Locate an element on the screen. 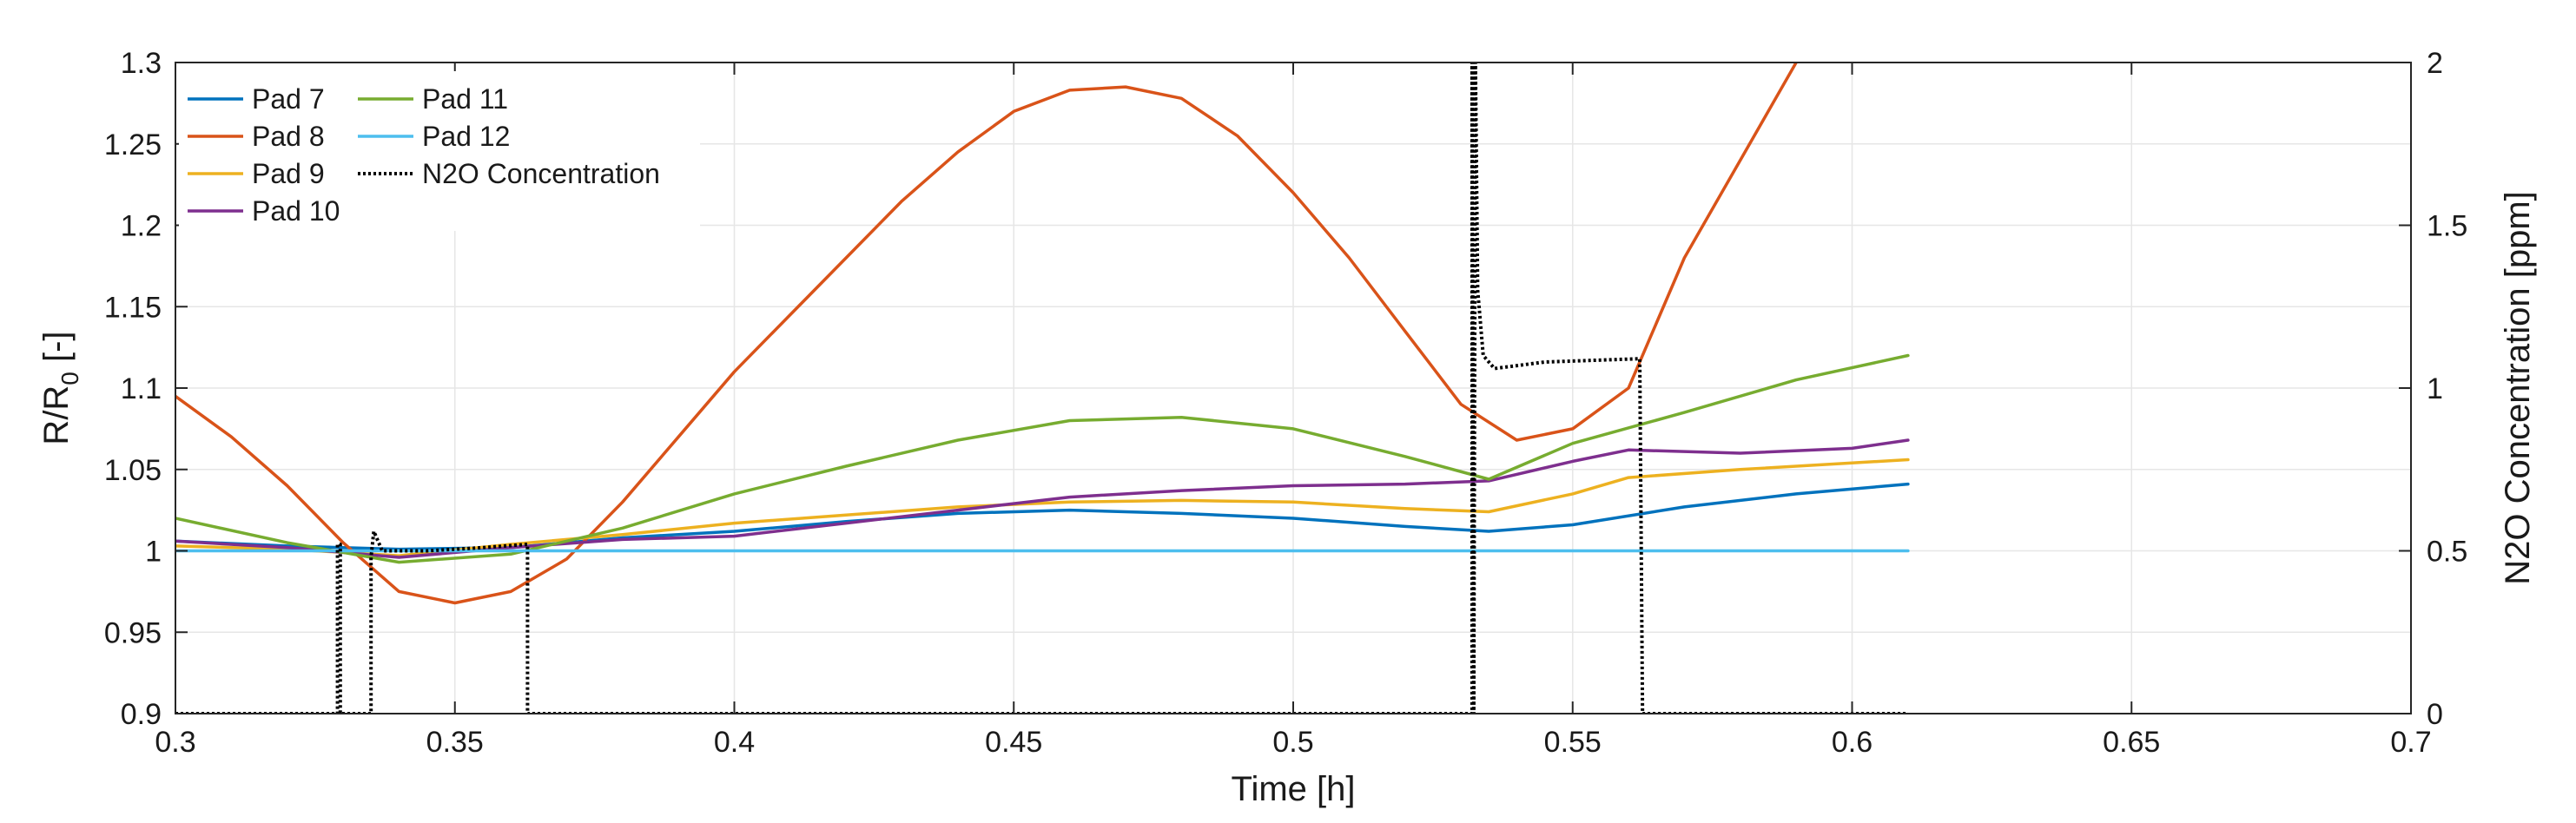 The height and width of the screenshot is (823, 2576). x-tick-label: 0.7 is located at coordinates (2411, 742).